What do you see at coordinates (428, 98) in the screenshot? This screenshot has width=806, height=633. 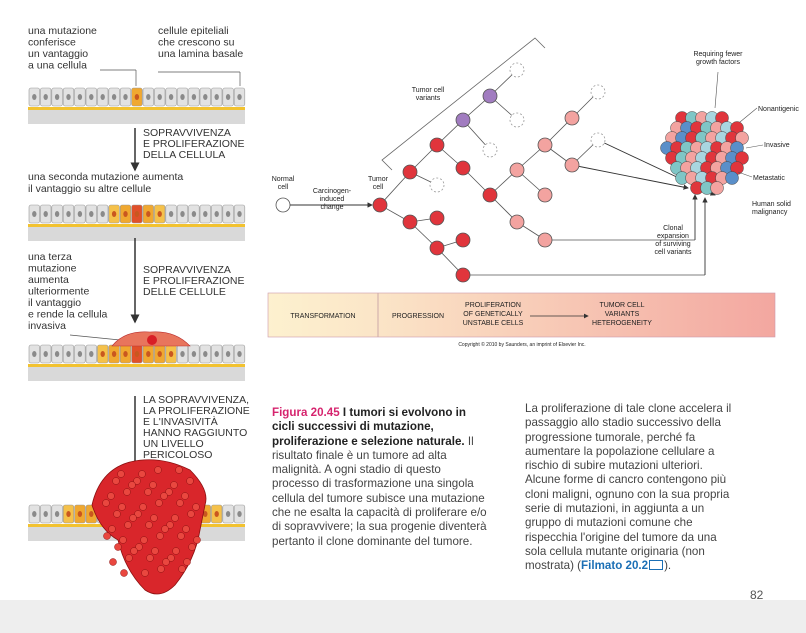 I see `diagram-label: variants` at bounding box center [428, 98].